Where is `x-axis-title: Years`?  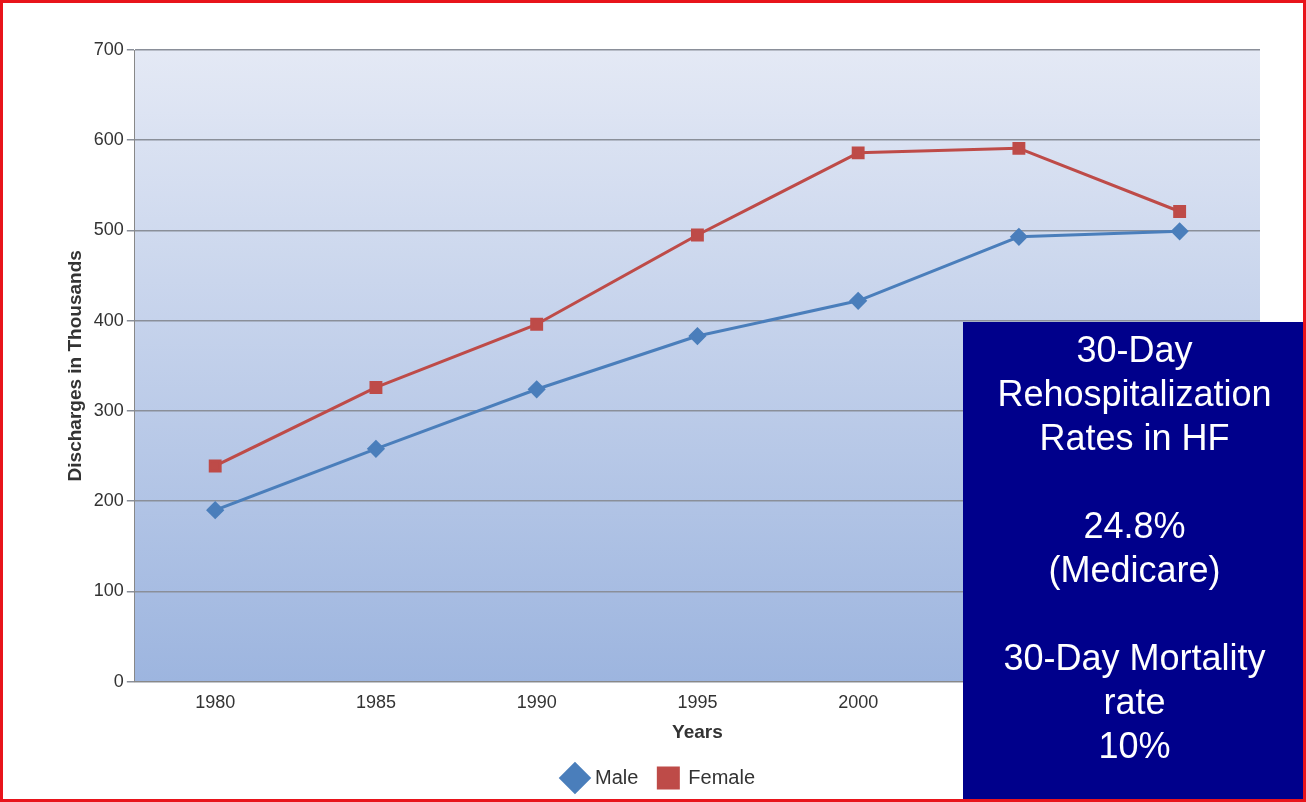
x-axis-title: Years is located at coordinates (697, 731).